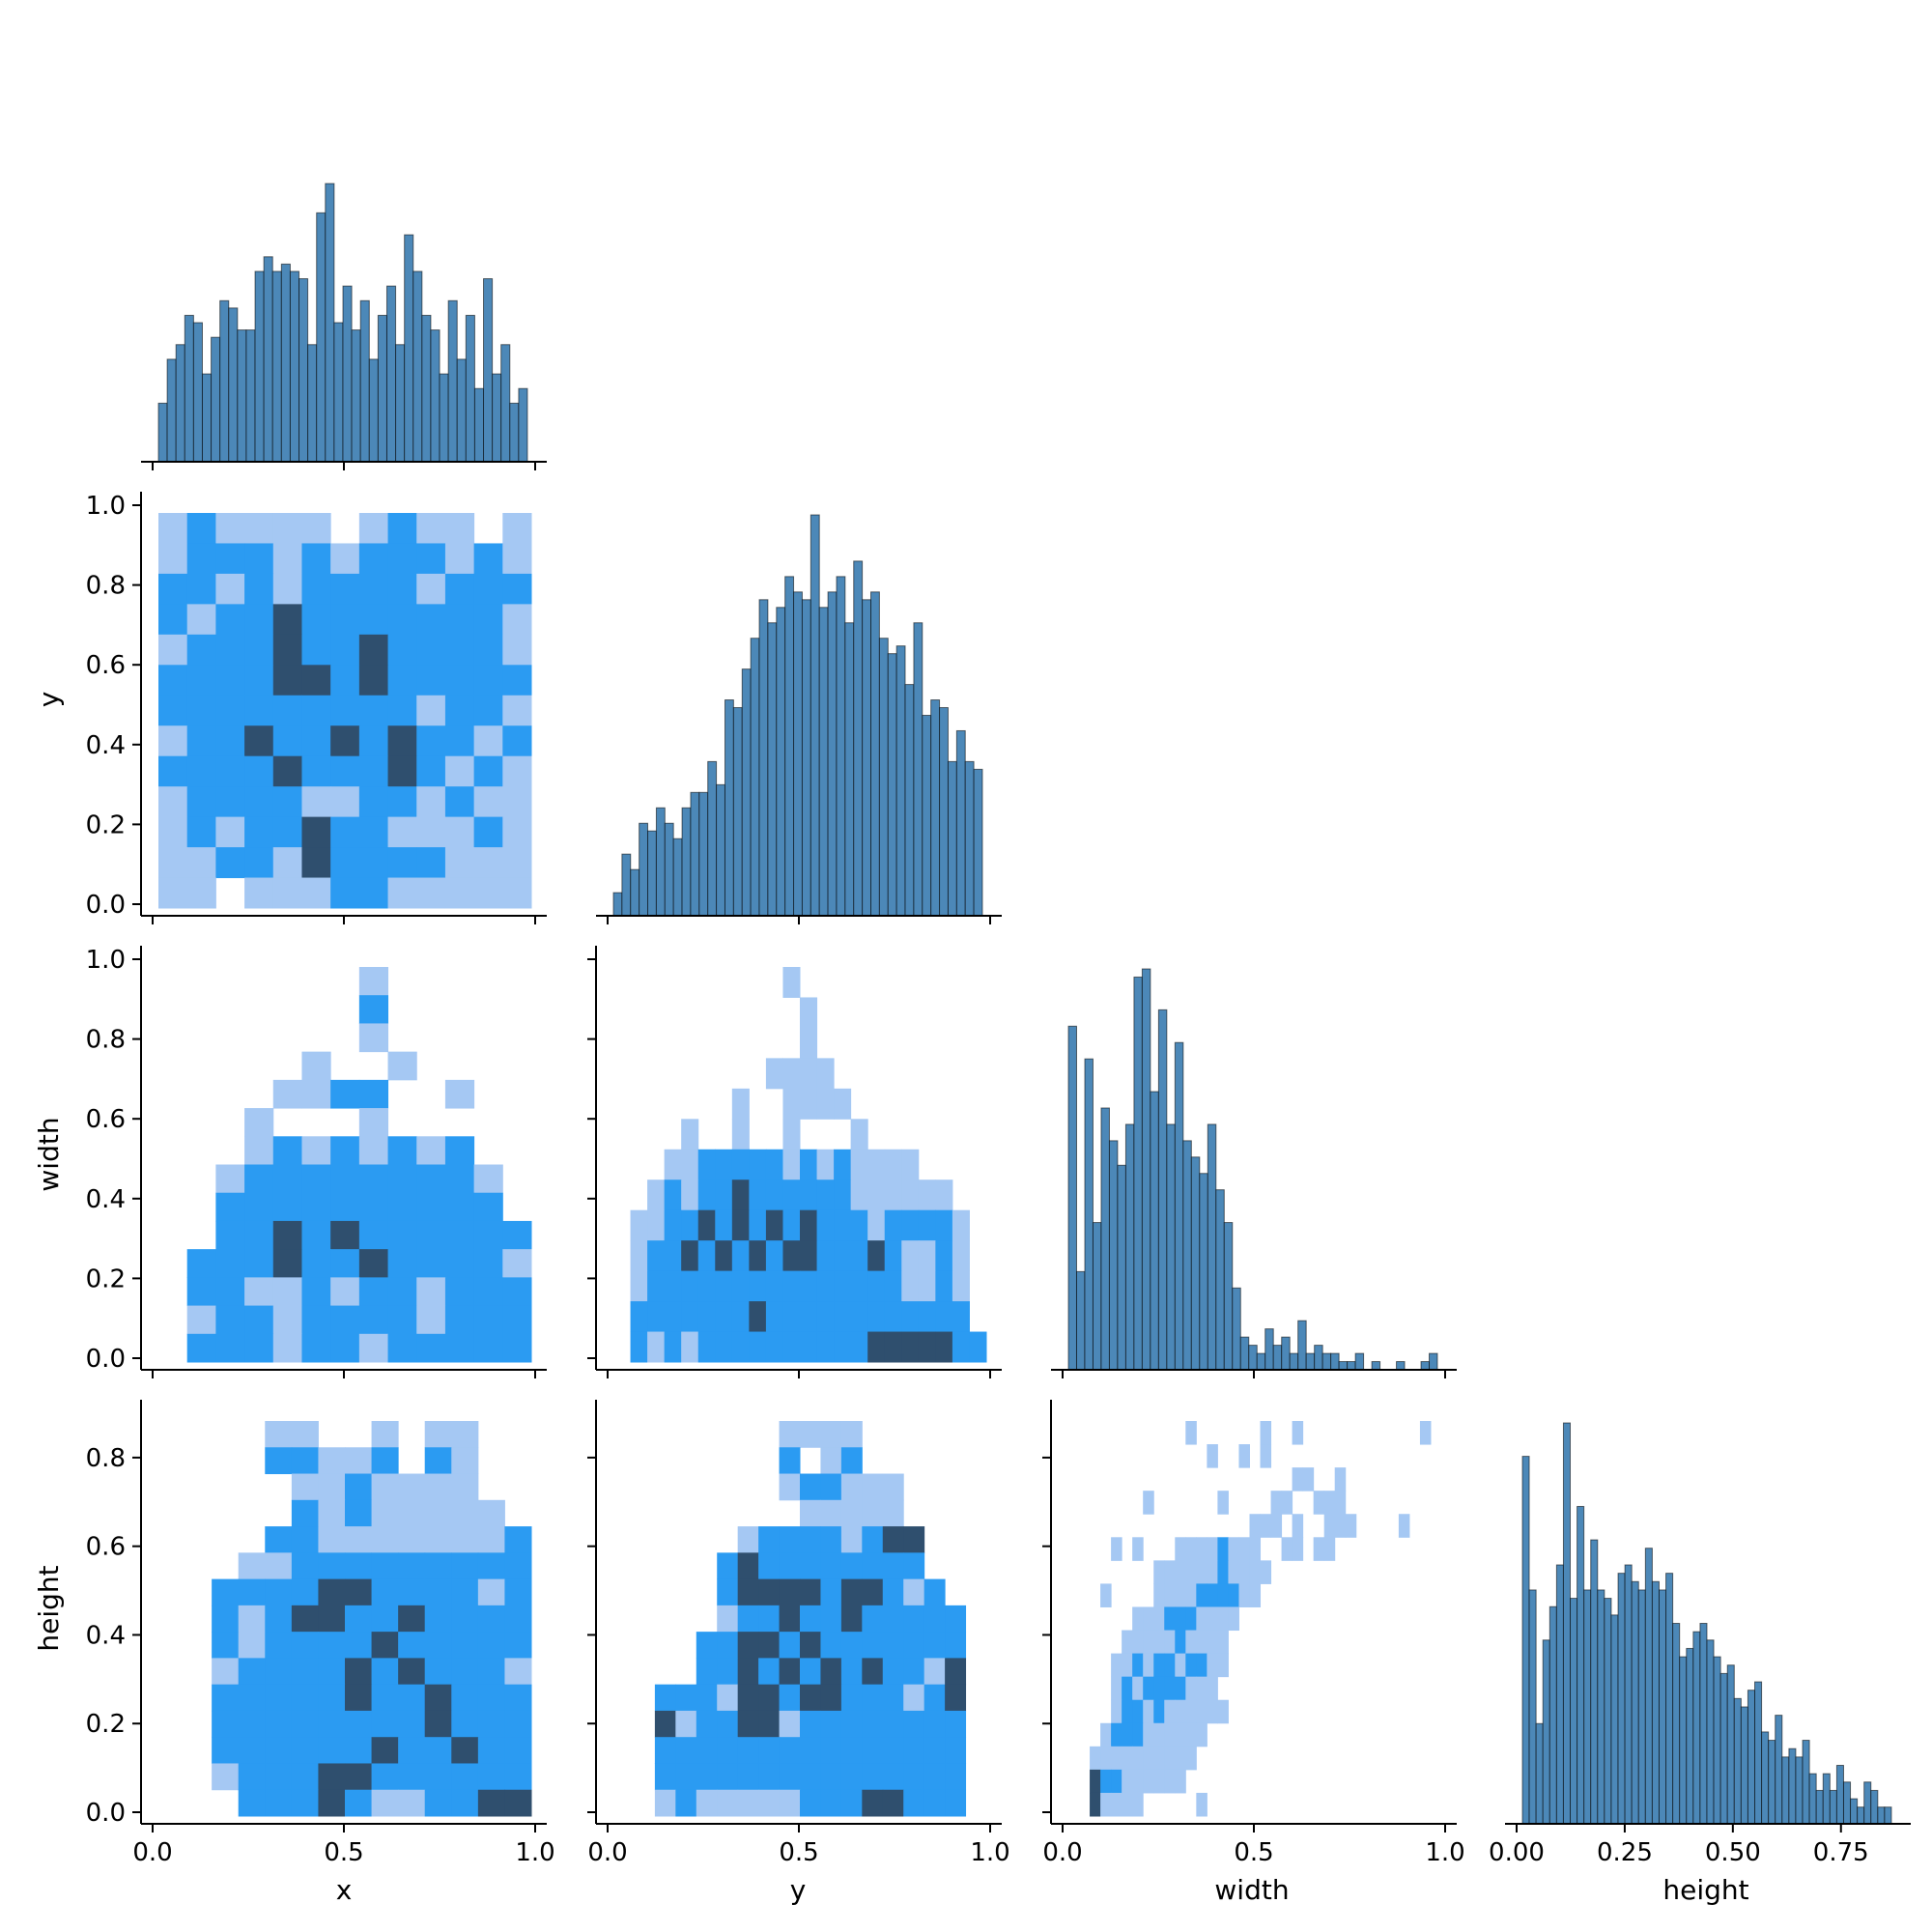 The image size is (1932, 1932). Describe the element at coordinates (1841, 1852) in the screenshot. I see `x-tick-label: 0.75` at that location.